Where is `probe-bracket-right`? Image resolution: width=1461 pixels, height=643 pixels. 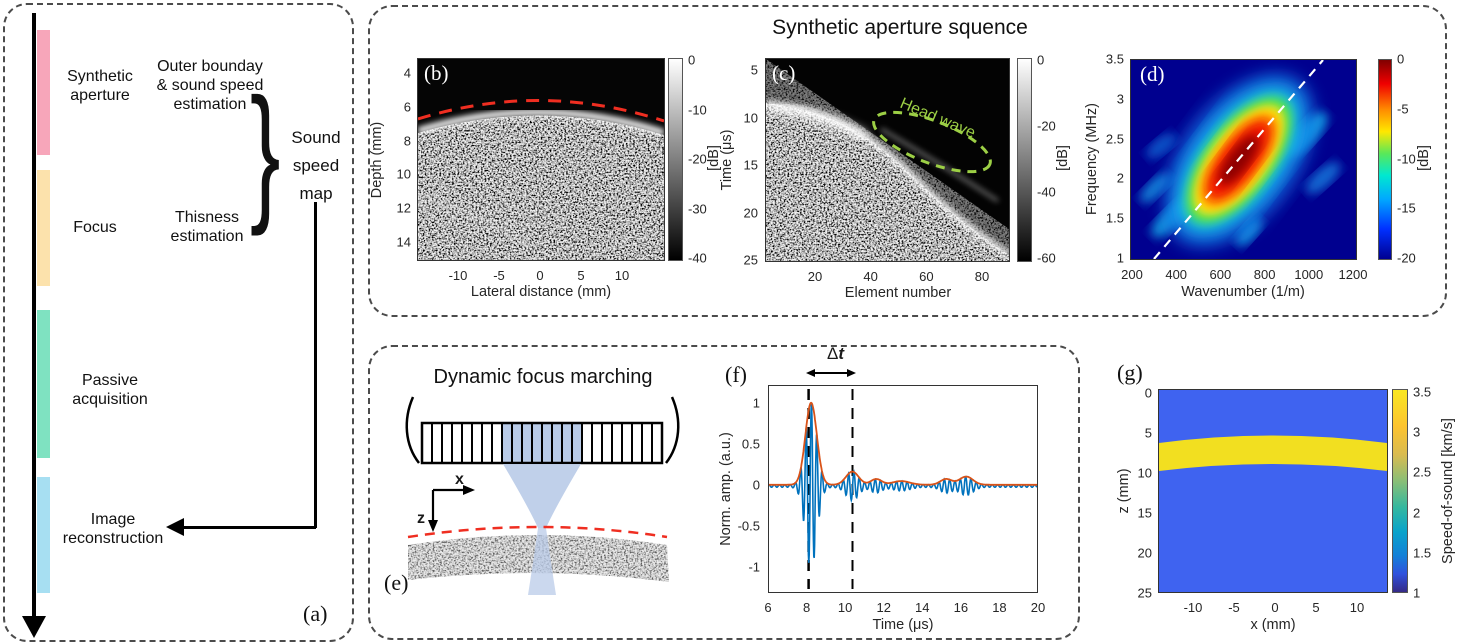
probe-bracket-right is located at coordinates (672, 430).